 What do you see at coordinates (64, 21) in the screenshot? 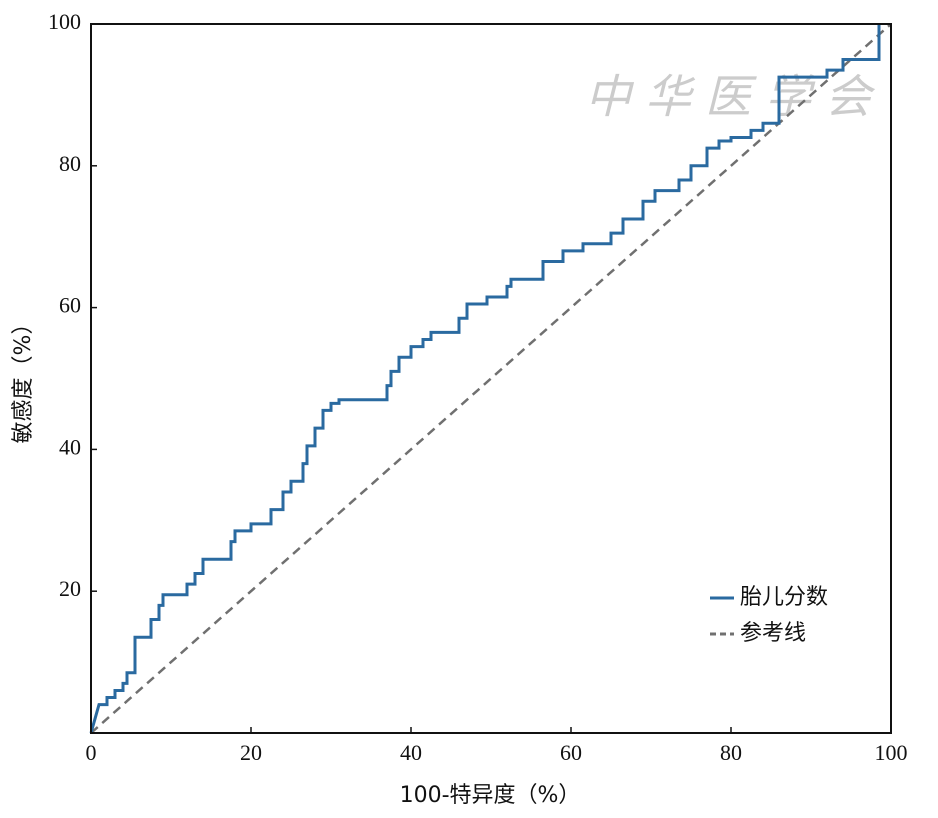
I see `y-tick-label: 100` at bounding box center [64, 21].